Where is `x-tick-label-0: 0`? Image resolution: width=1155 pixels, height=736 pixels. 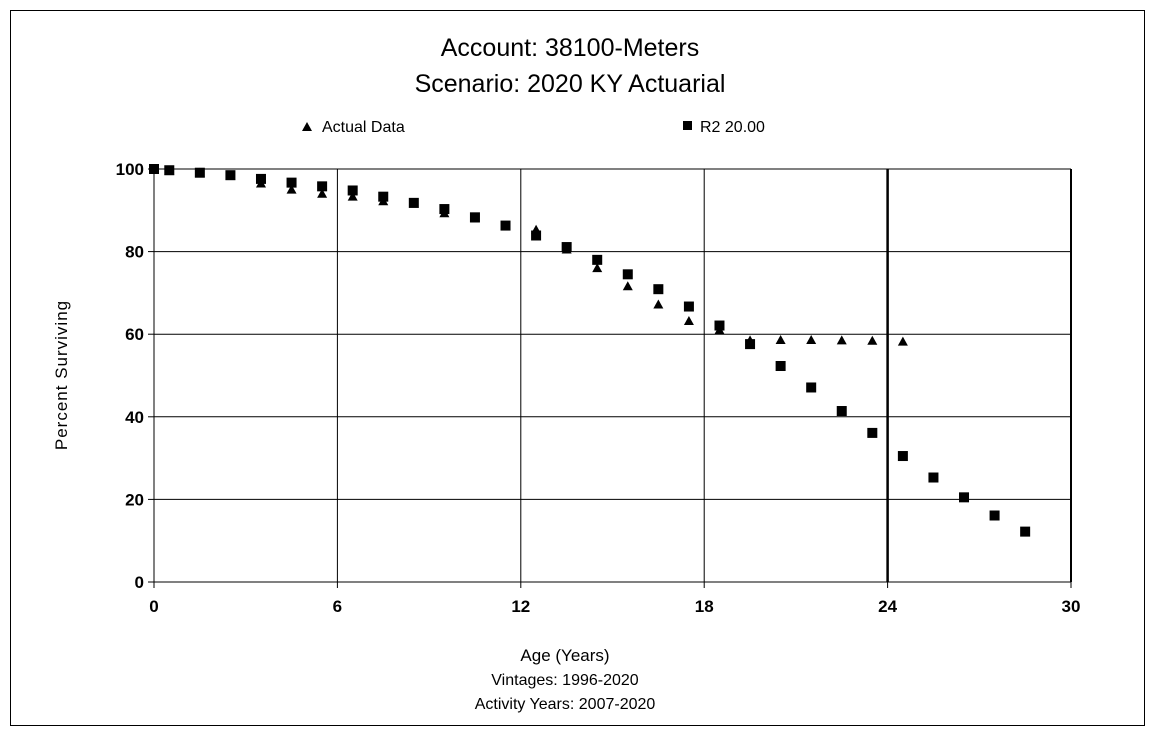
x-tick-label-0: 0 is located at coordinates (153, 606).